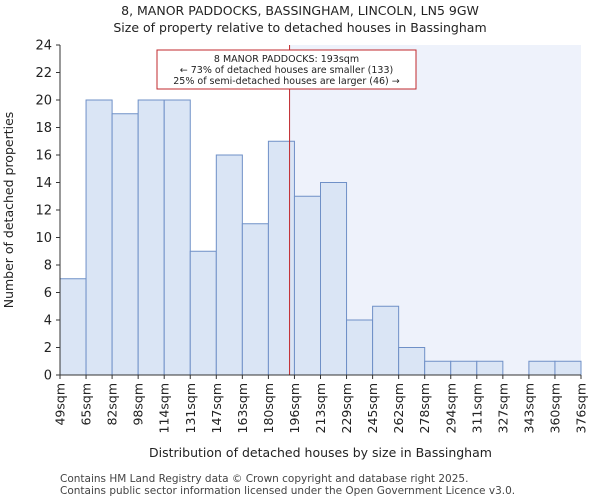 Image resolution: width=600 pixels, height=500 pixels. Describe the element at coordinates (490, 368) in the screenshot. I see `bar-311sqm` at that location.